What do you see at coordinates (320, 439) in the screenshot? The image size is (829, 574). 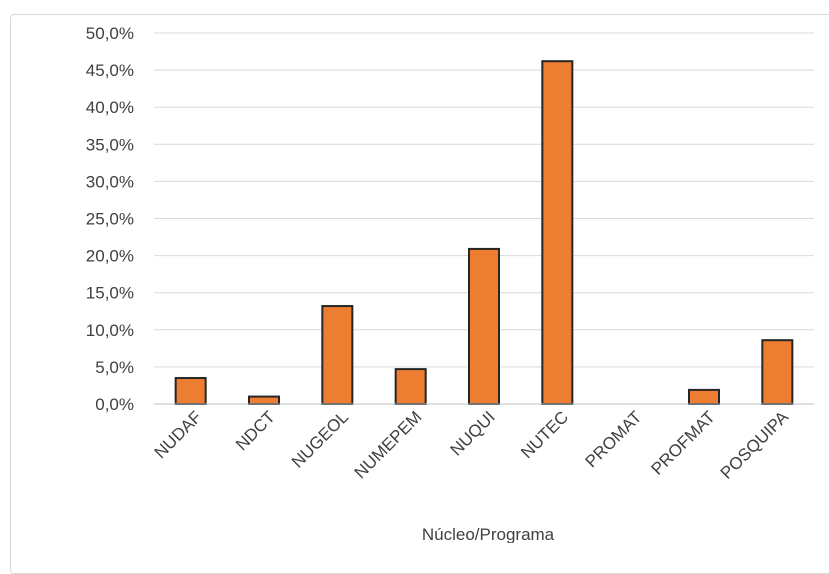 I see `x-tick-label-nugeol: NUGEOL` at bounding box center [320, 439].